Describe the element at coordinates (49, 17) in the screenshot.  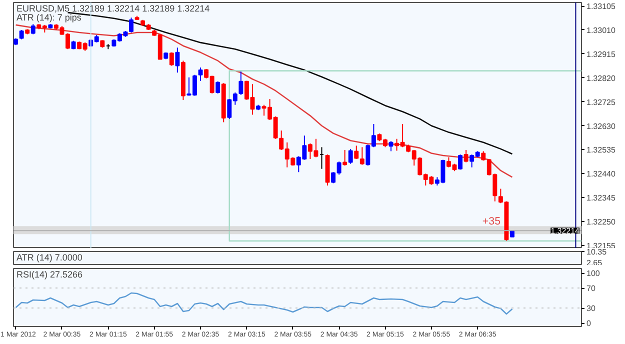
I see `text: ATR (14): 7 pips` at that location.